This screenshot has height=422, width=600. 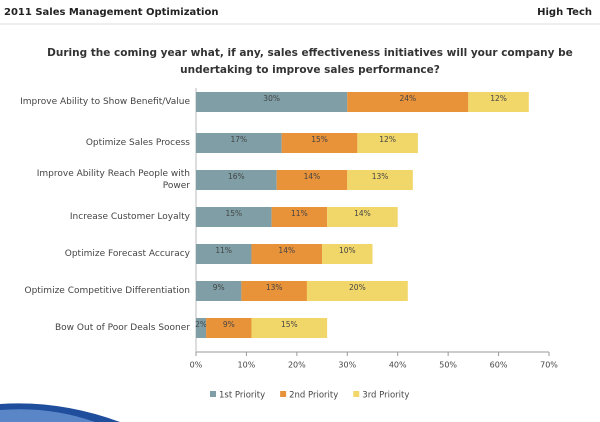 What do you see at coordinates (271, 98) in the screenshot?
I see `data-label: 30%` at bounding box center [271, 98].